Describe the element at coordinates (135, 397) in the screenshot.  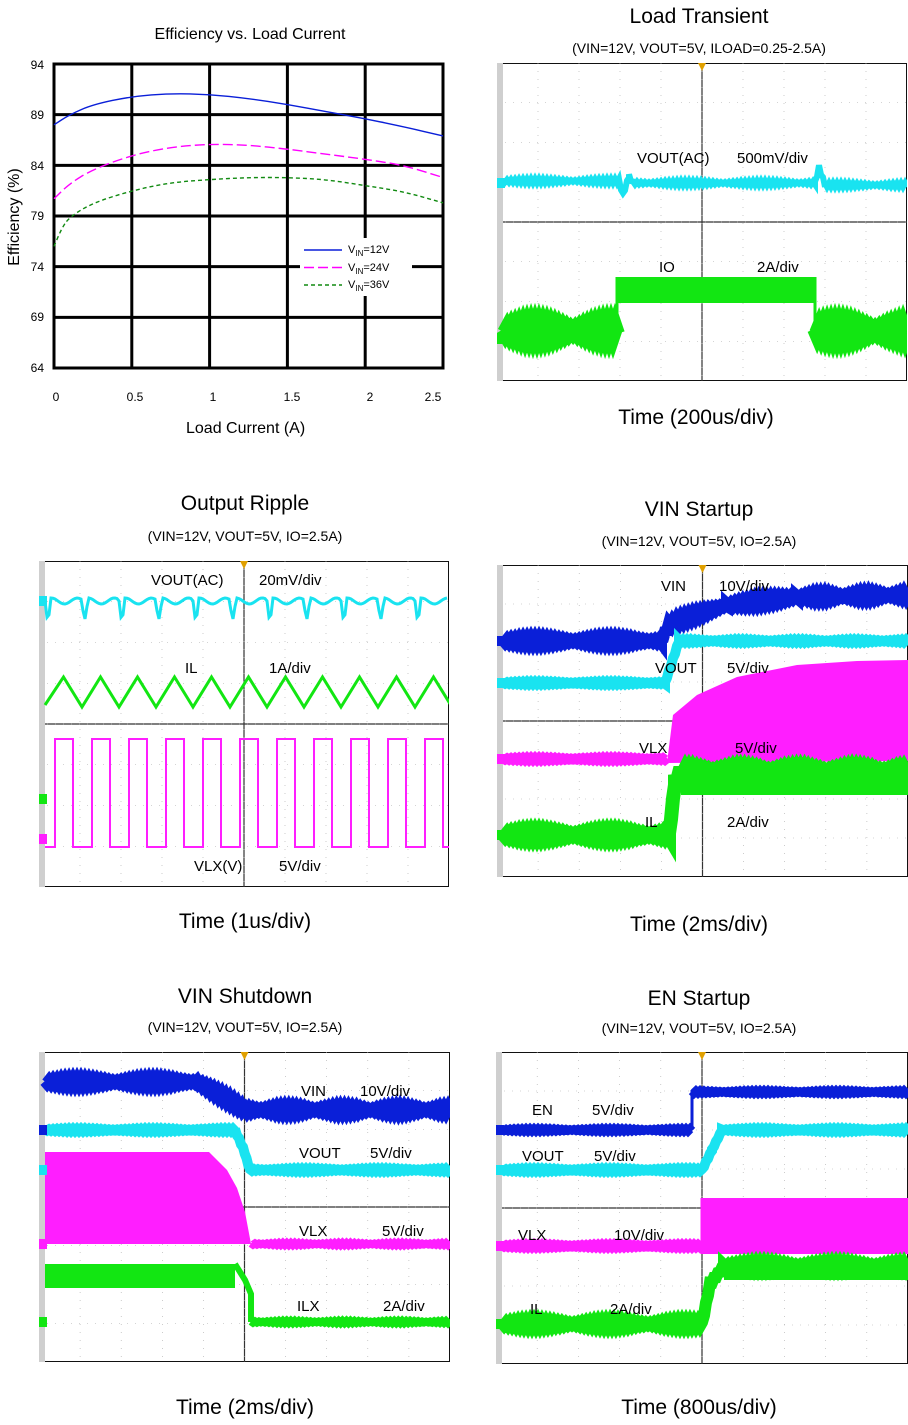
I see `x-tick: 0.5` at that location.